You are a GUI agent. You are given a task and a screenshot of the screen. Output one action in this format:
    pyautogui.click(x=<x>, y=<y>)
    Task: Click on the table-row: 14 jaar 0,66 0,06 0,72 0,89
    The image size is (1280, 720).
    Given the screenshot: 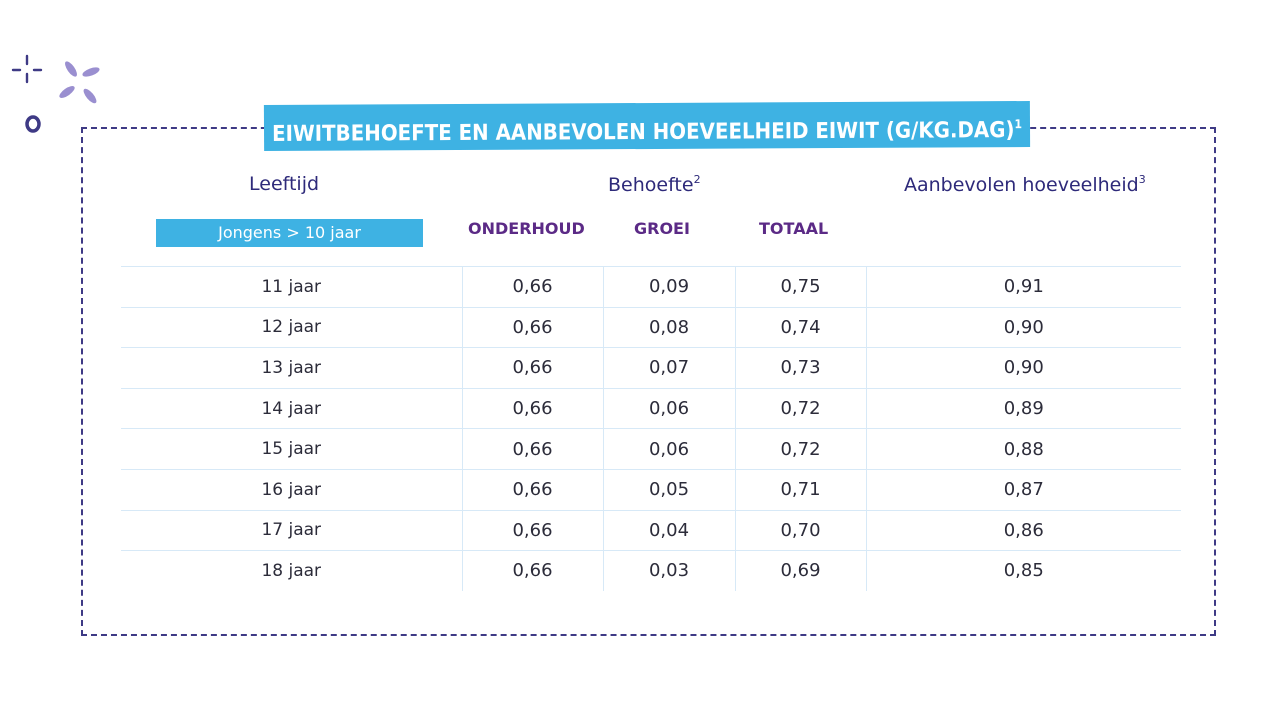 What is the action you would take?
    pyautogui.click(x=651, y=408)
    